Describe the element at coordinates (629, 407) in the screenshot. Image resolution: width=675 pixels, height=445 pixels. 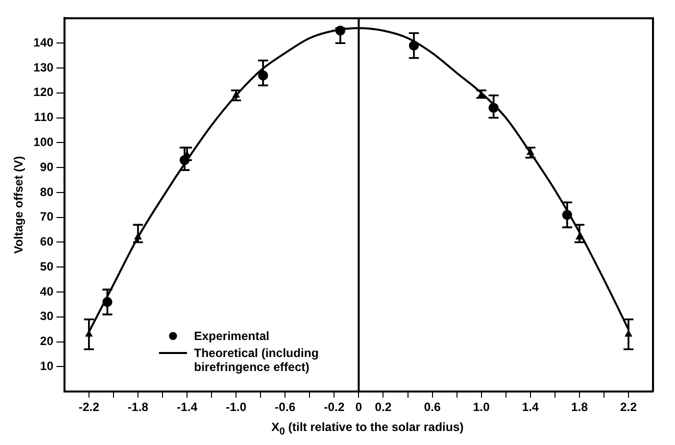
I see `x-tick-label: 2.2` at that location.